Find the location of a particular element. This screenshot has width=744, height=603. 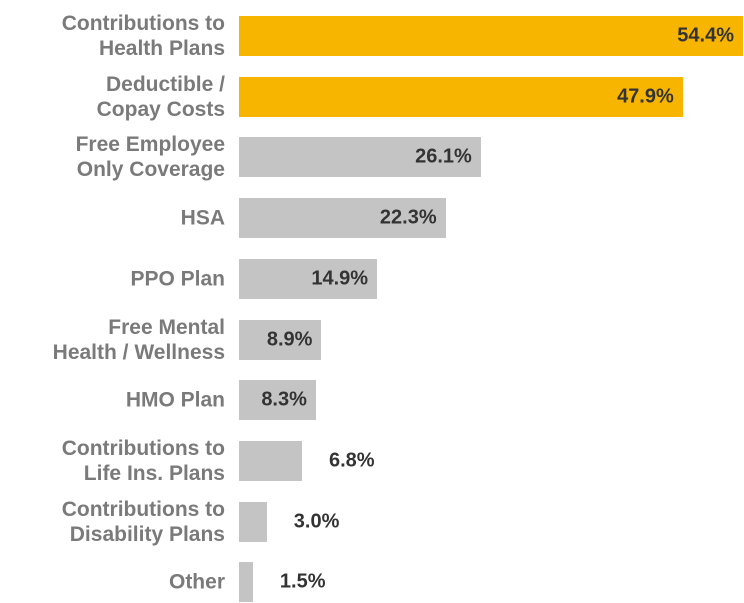

value-label: 1.5% is located at coordinates (302, 581).